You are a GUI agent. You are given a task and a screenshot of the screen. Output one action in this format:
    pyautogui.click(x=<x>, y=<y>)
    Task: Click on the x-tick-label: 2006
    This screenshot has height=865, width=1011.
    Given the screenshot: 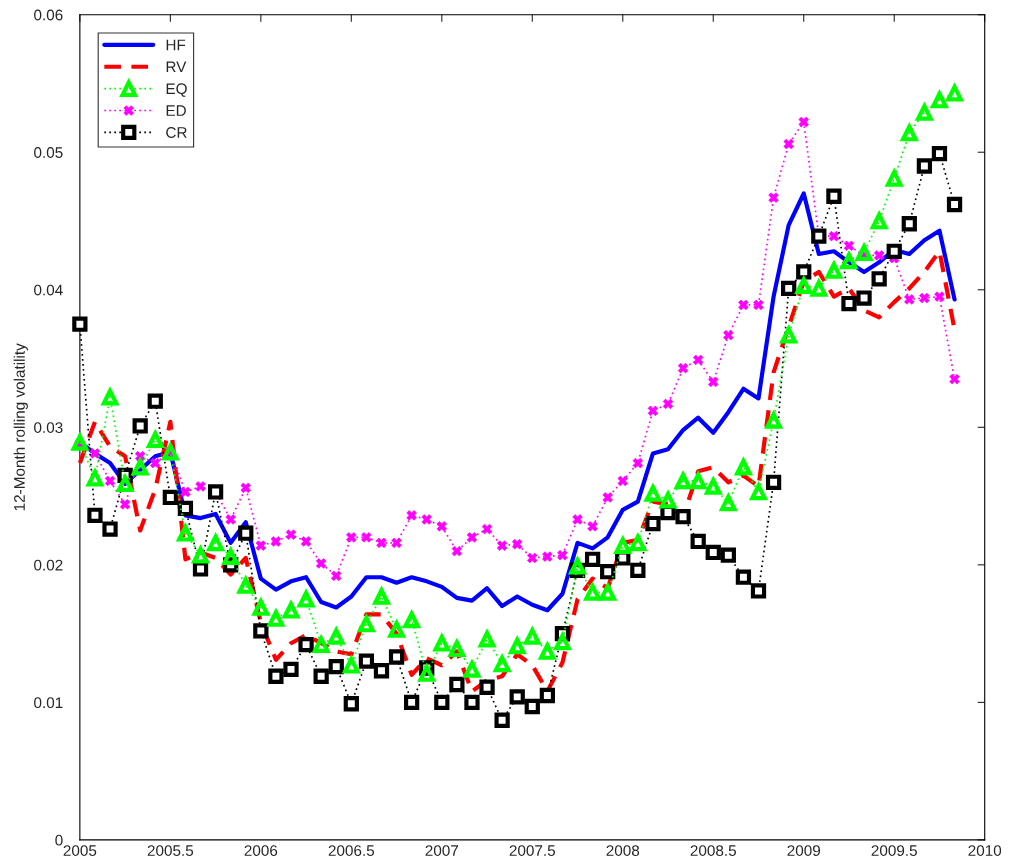 What is the action you would take?
    pyautogui.click(x=261, y=850)
    